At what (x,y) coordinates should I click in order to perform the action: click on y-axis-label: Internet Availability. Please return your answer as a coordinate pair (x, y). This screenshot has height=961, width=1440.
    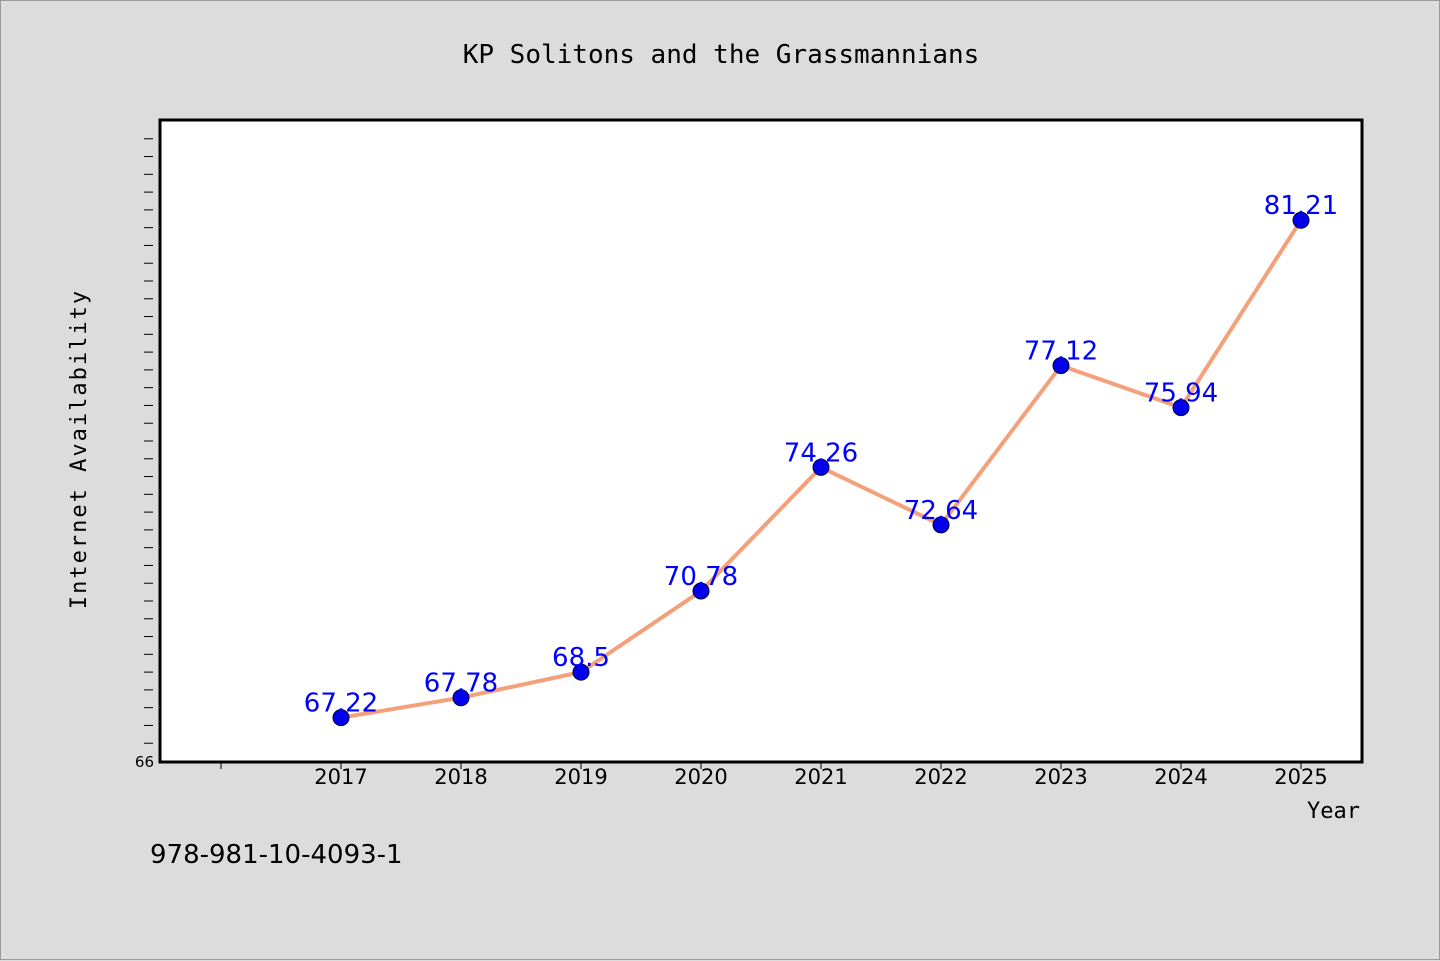
    Looking at the image, I should click on (79, 449).